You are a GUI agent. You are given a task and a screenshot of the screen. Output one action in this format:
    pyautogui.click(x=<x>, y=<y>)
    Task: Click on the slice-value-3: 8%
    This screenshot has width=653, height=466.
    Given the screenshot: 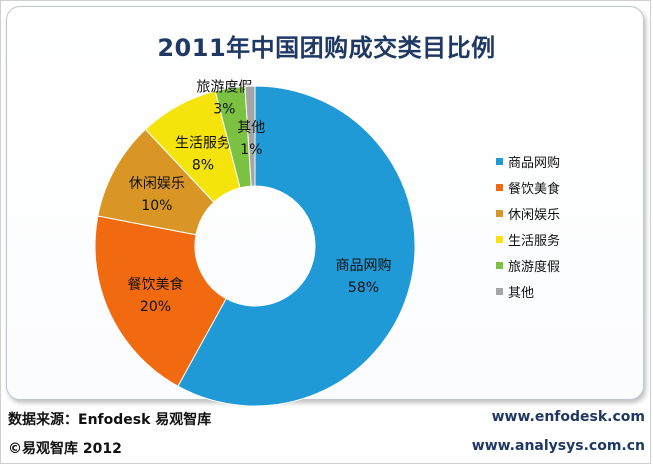 What is the action you would take?
    pyautogui.click(x=203, y=165)
    